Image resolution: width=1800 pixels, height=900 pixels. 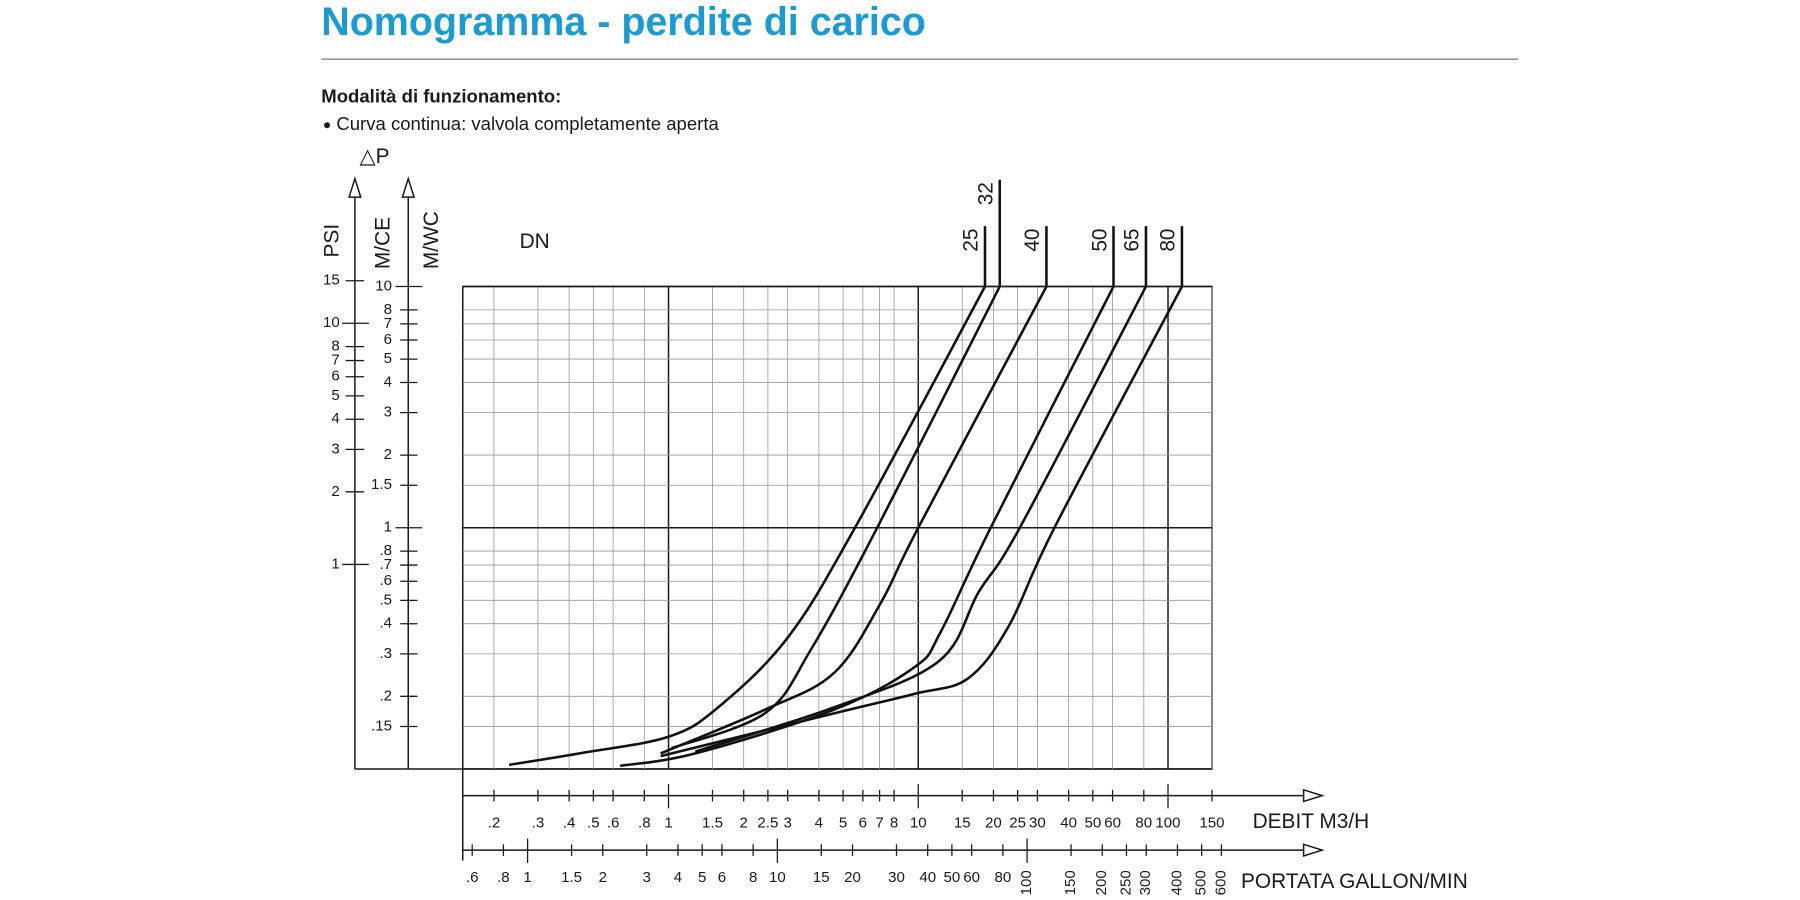 I want to click on y2-axis-label: PSI, so click(x=331, y=241).